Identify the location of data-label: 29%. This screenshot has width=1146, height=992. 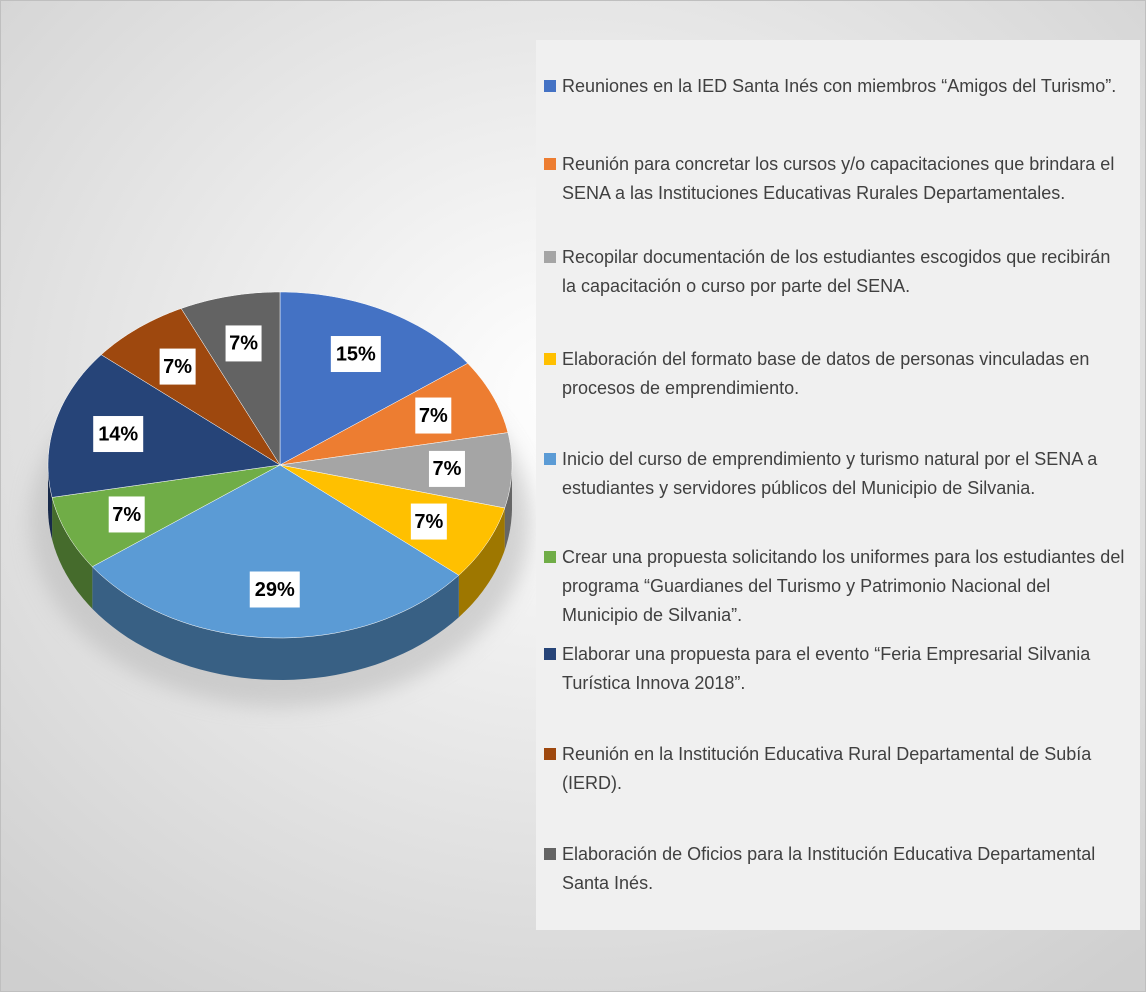
(275, 590).